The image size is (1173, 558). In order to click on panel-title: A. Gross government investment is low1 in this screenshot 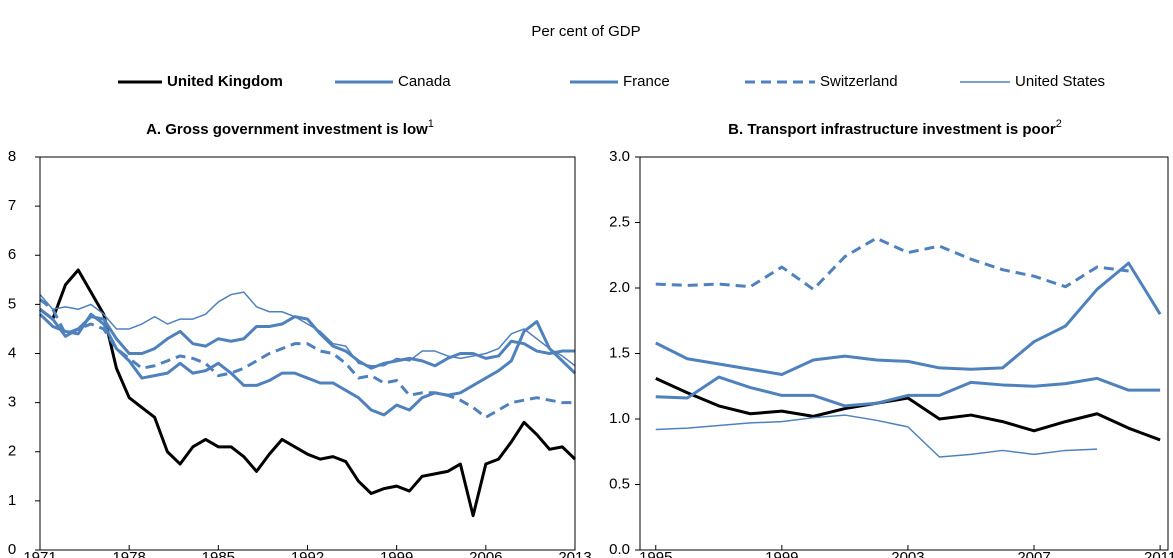, I will do `click(290, 128)`.